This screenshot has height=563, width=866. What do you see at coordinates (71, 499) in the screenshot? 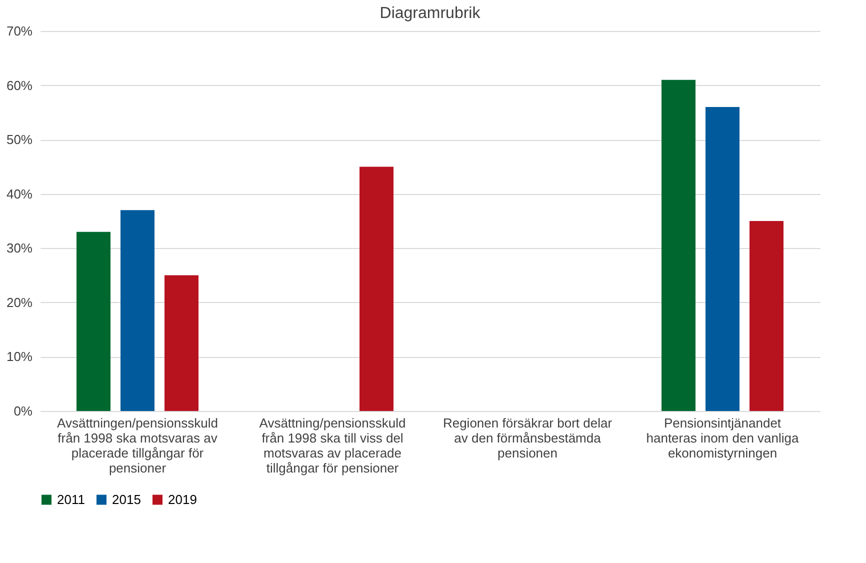
I see `legend-label: 2011` at bounding box center [71, 499].